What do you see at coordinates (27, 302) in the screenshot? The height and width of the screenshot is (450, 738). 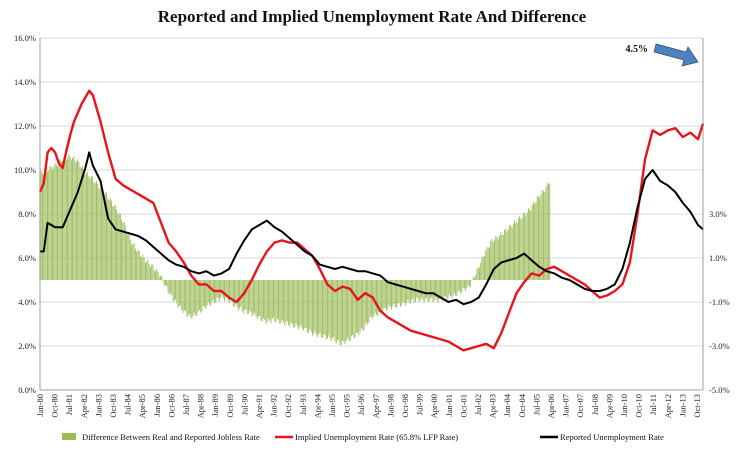 I see `left-tick-label: 4.0%` at bounding box center [27, 302].